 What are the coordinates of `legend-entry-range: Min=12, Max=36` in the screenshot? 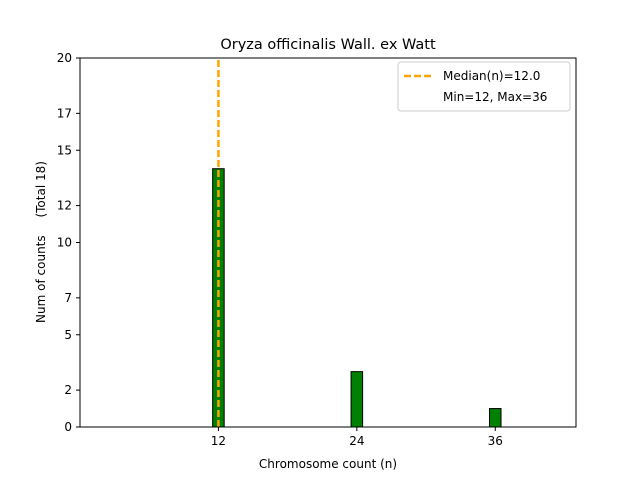 It's located at (495, 97).